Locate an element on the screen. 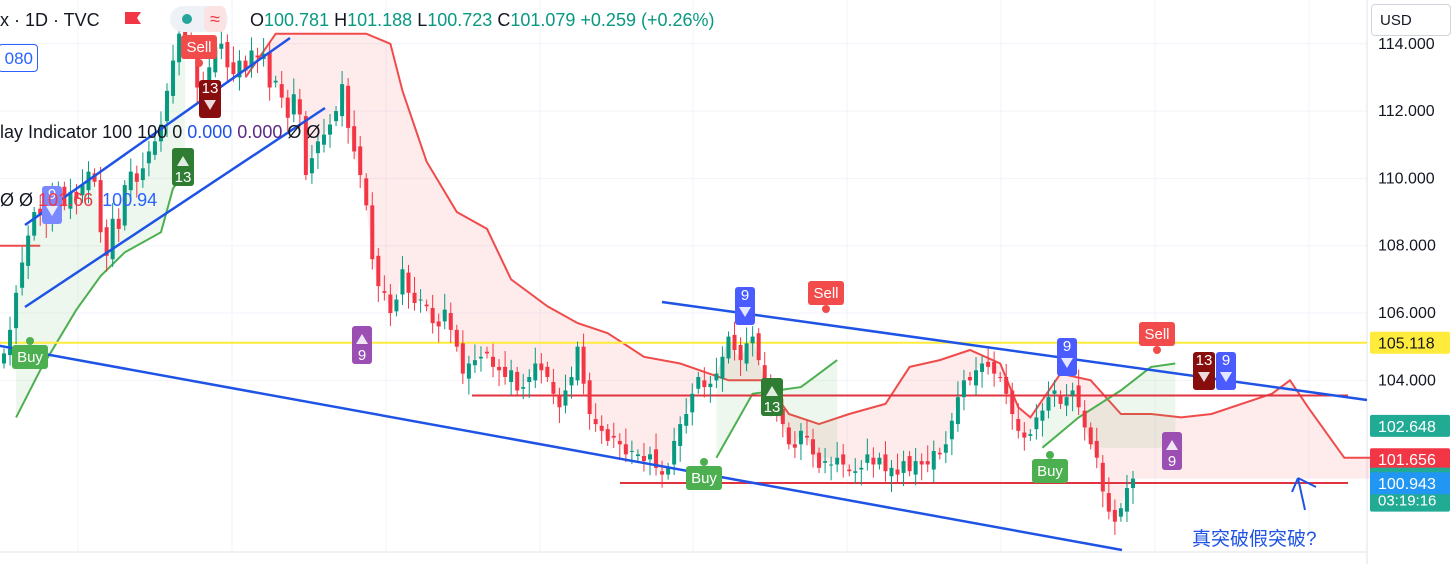 The image size is (1456, 564). wave-icon: ≈ is located at coordinates (215, 19).